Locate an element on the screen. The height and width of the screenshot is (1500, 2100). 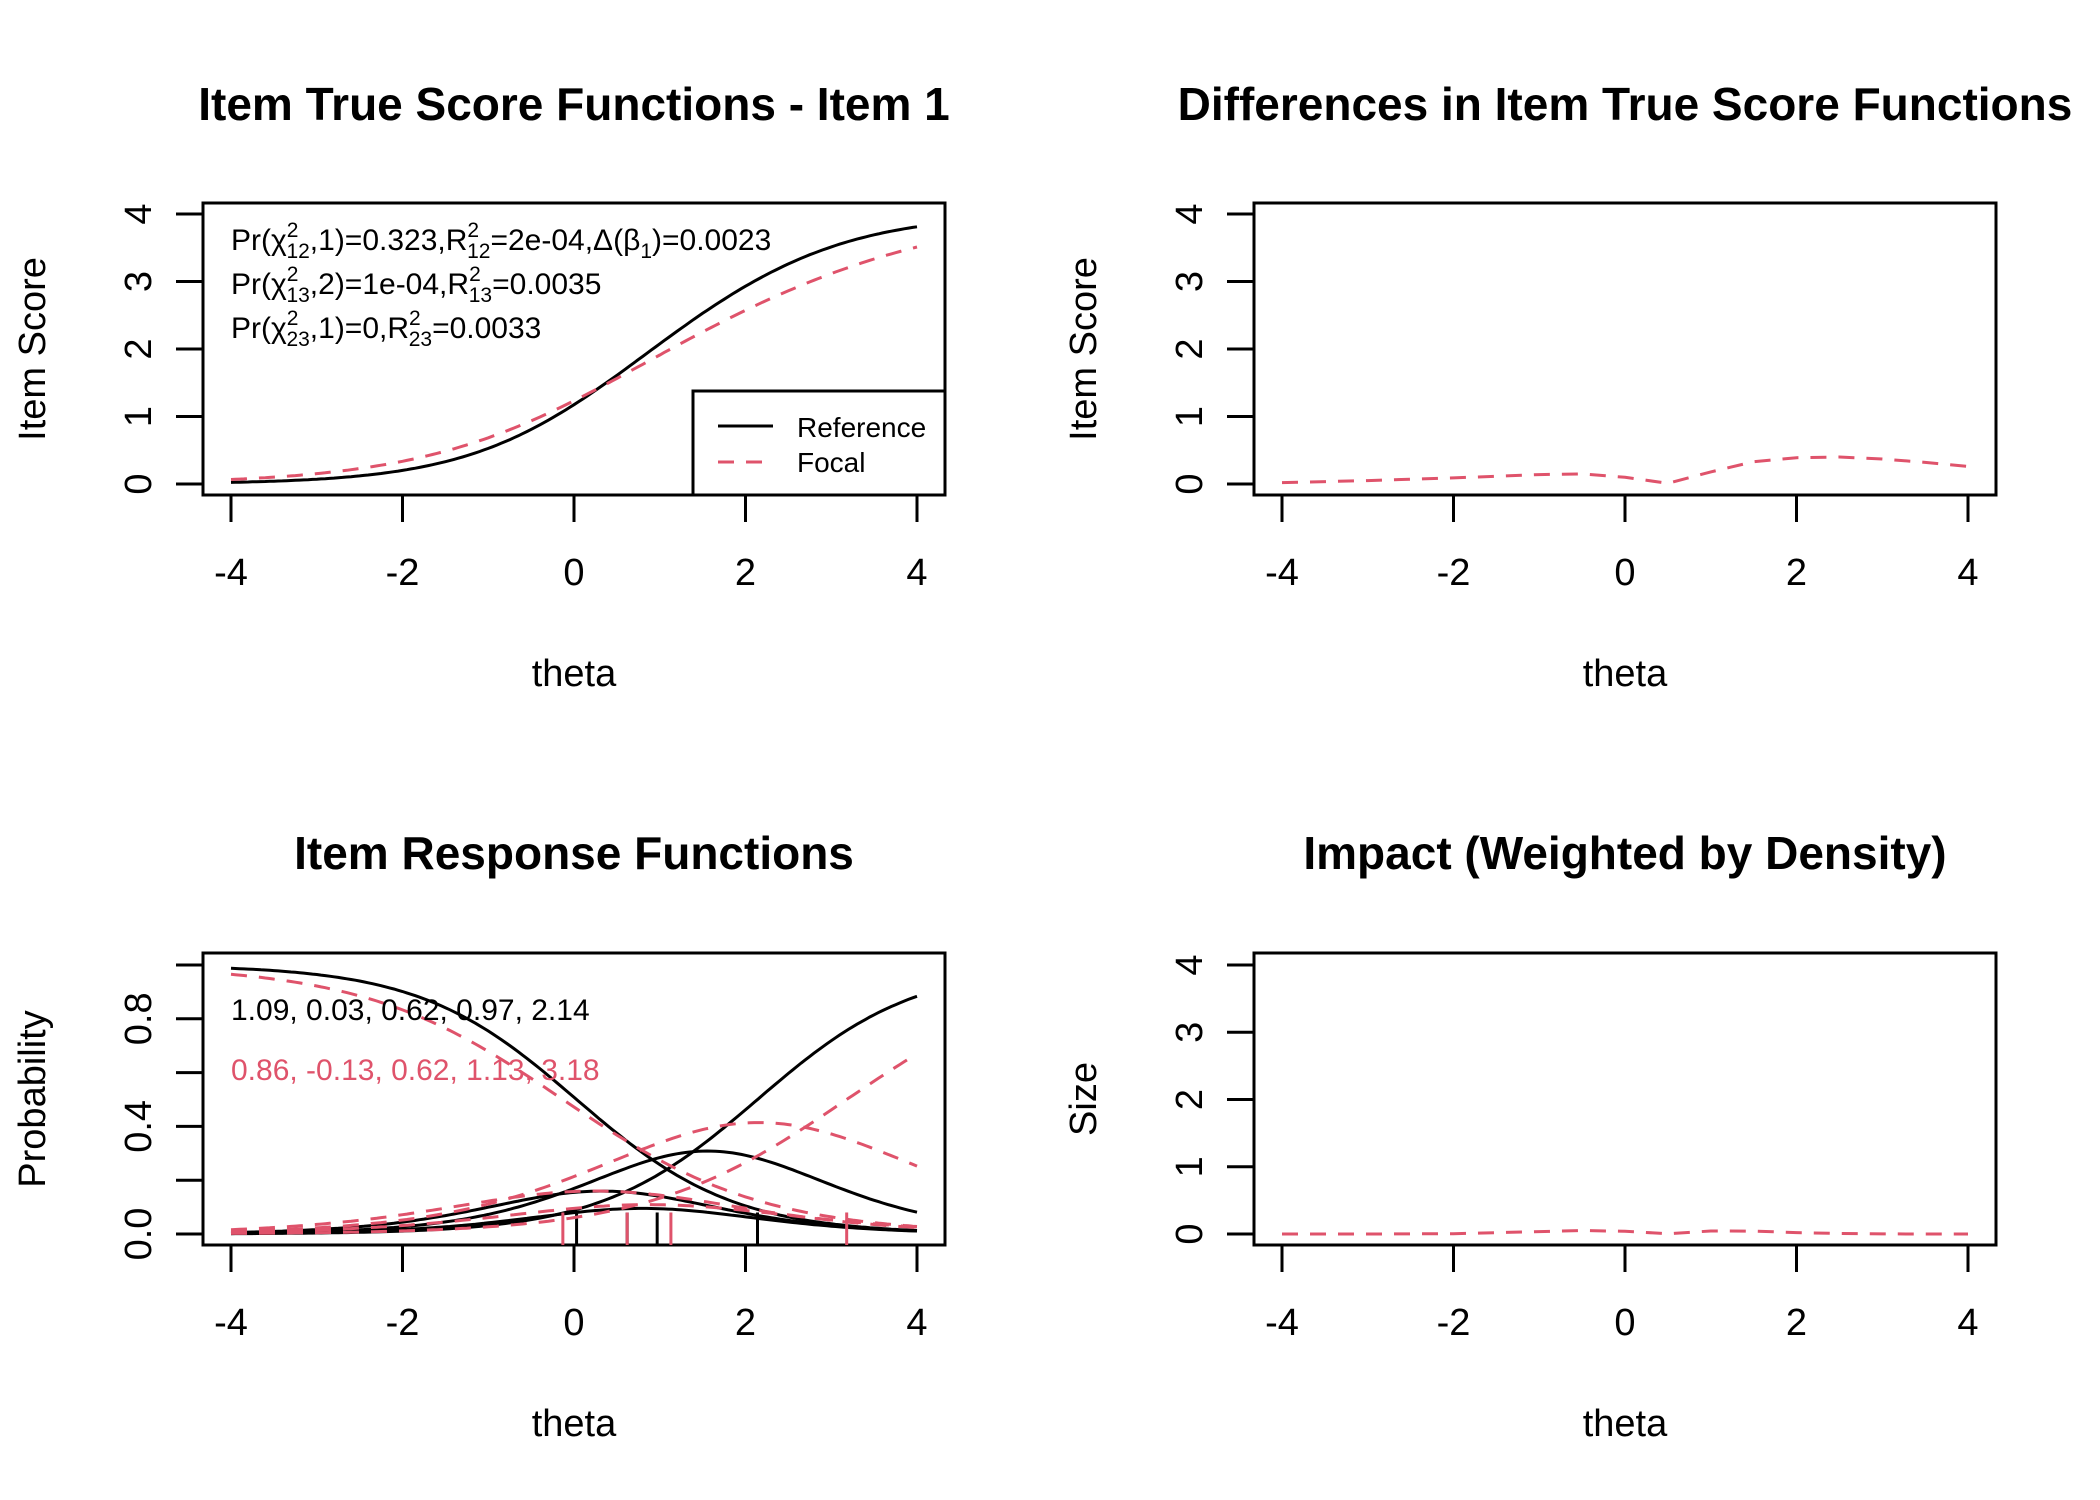
irf-category-2-focal is located at coordinates (574, 1218).